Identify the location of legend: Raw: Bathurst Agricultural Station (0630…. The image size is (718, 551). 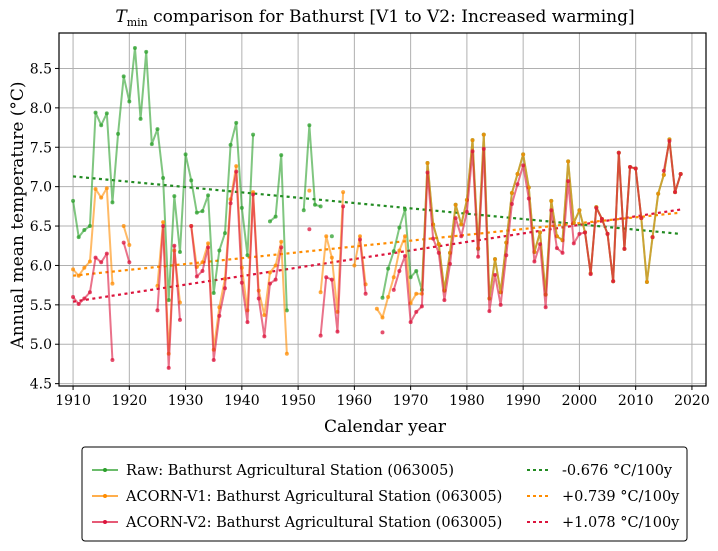
(384, 494).